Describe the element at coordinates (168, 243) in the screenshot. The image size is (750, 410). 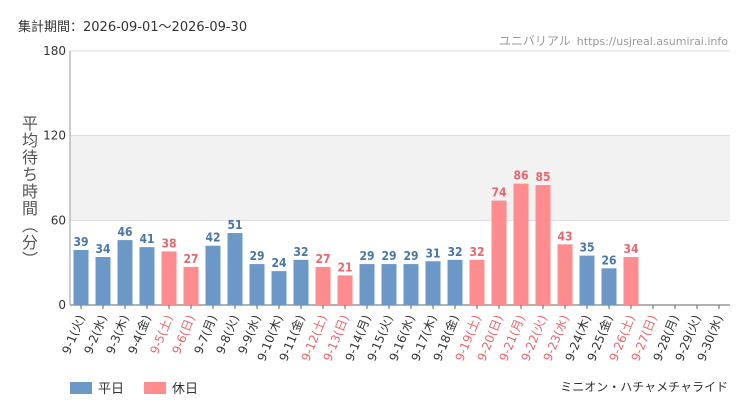
I see `data-label: 38` at that location.